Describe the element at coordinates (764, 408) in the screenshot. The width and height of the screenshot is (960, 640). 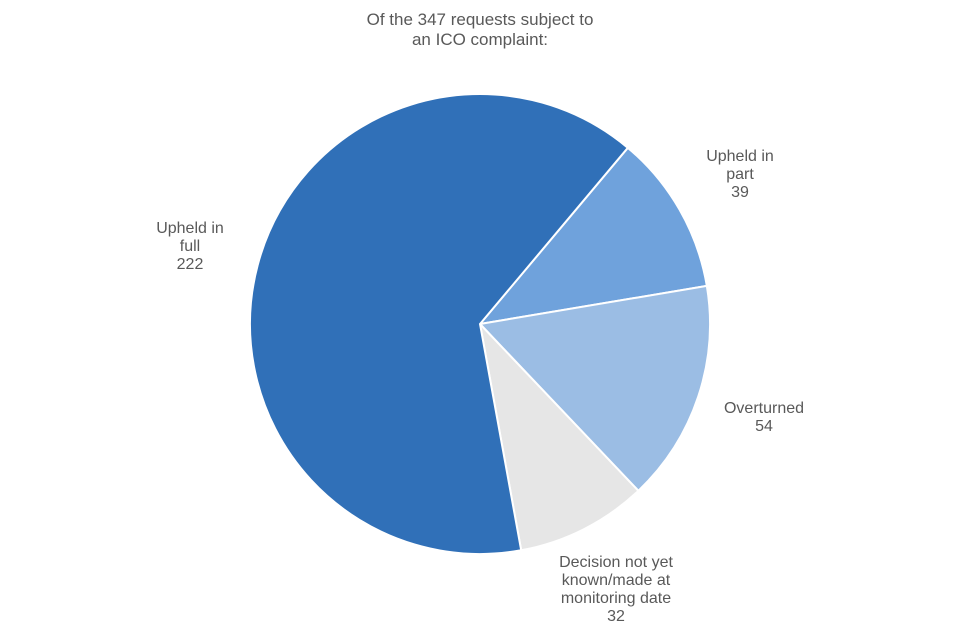
I see `category-label: Overturned` at that location.